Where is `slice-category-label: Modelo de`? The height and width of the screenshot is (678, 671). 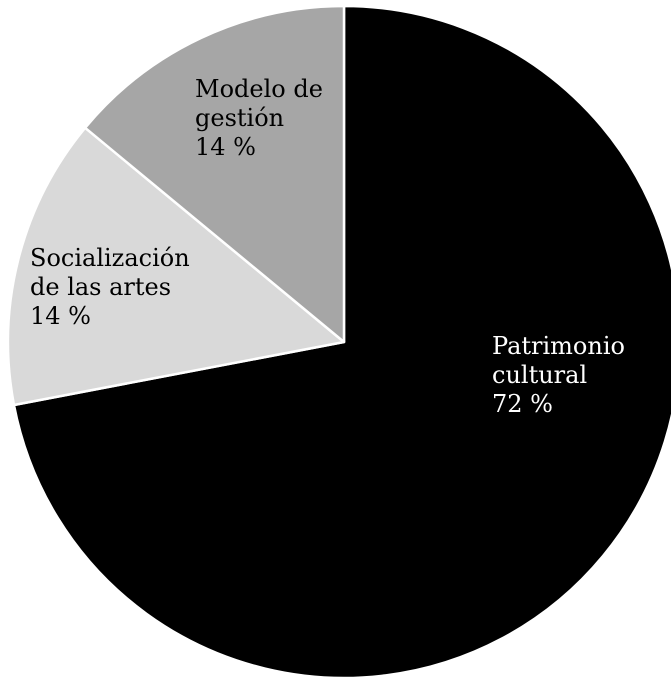
slice-category-label: Modelo de is located at coordinates (259, 89).